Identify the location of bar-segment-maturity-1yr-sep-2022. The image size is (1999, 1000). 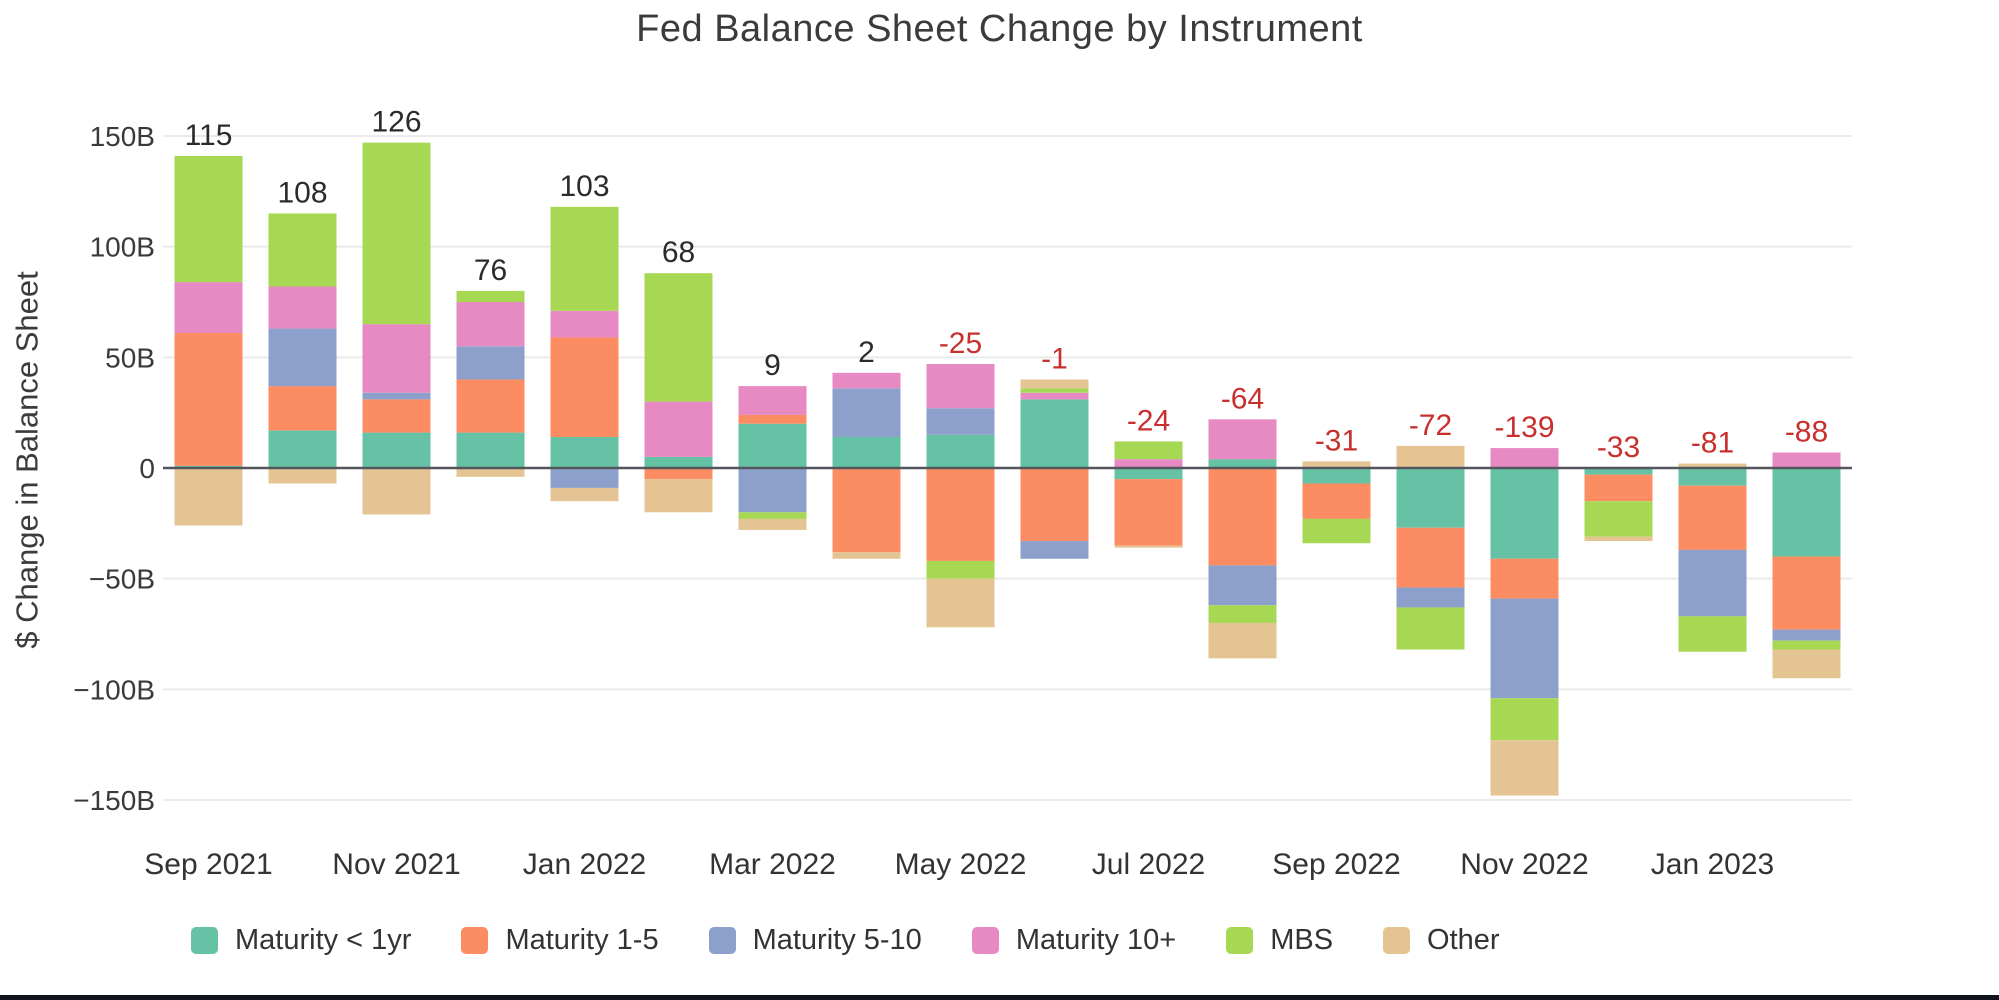
(1336, 476).